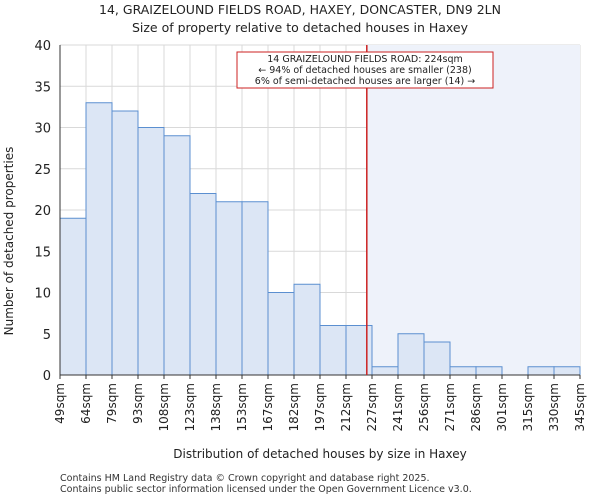  What do you see at coordinates (424, 407) in the screenshot?
I see `x-tick-label: 256sqm` at bounding box center [424, 407].